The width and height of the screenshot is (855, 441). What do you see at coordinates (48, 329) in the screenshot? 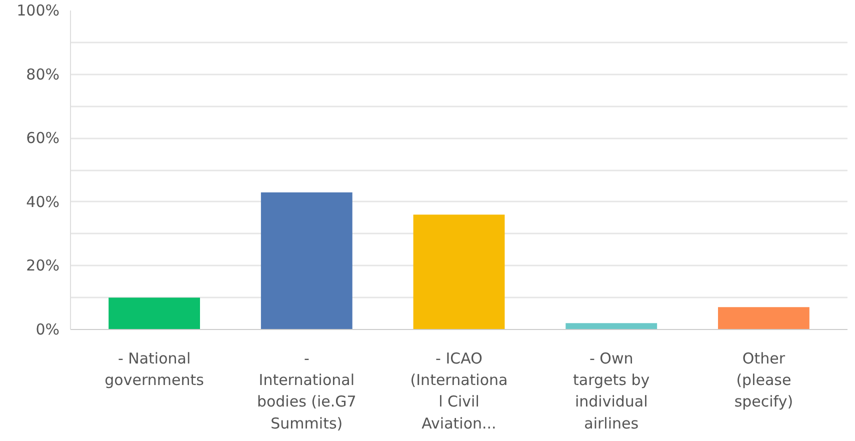
I see `y-tick-label: 0%` at bounding box center [48, 329].